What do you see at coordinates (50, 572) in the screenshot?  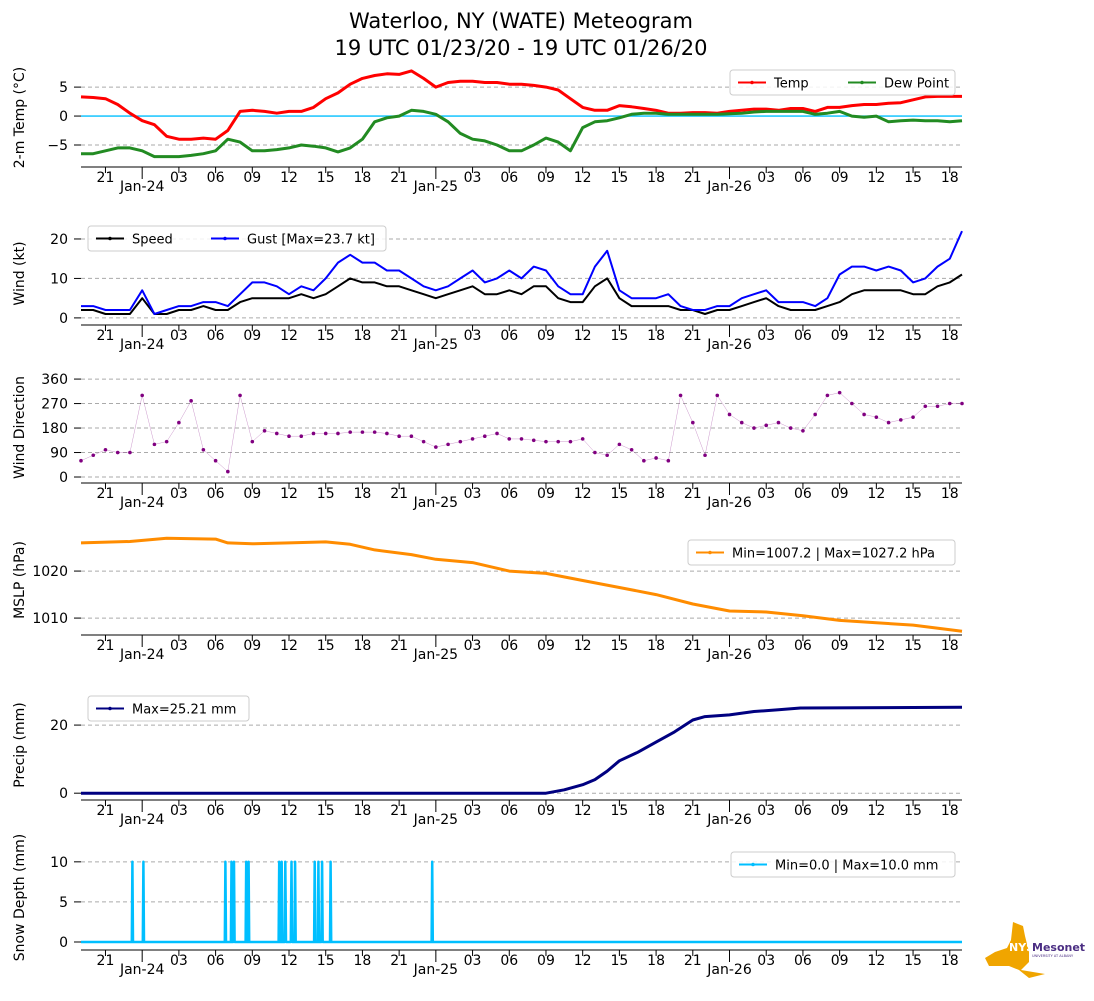 I see `y-tick-label: 1020` at bounding box center [50, 572].